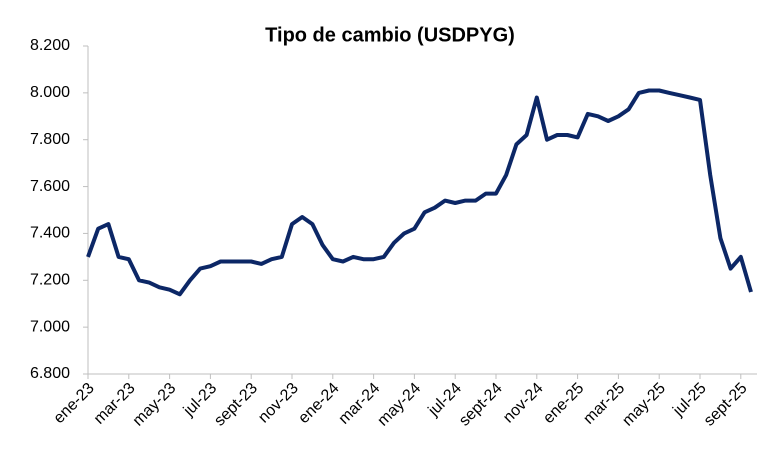 The height and width of the screenshot is (459, 784). What do you see at coordinates (50, 92) in the screenshot?
I see `y-tick-label: 8.000` at bounding box center [50, 92].